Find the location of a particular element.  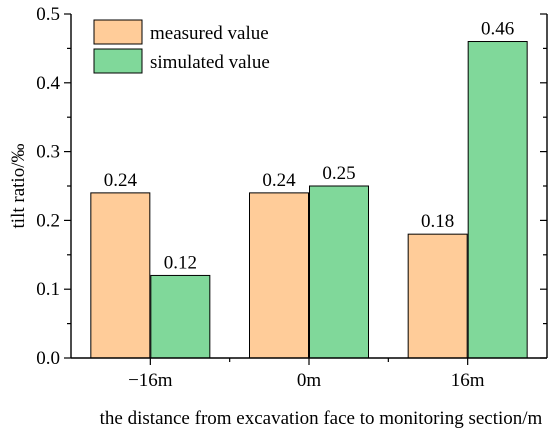

data-label-measured-1: 0.24 is located at coordinates (279, 180).